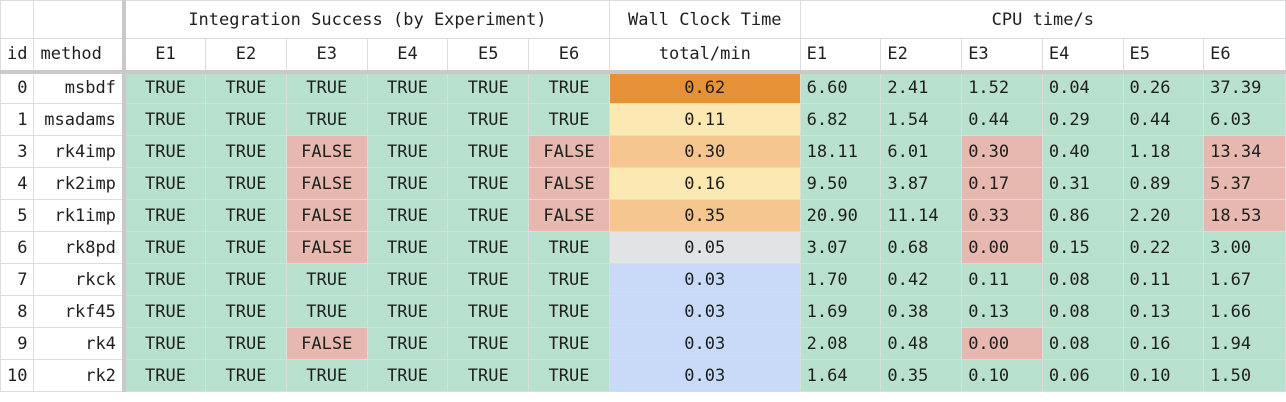 The image size is (1286, 402). What do you see at coordinates (1244, 279) in the screenshot?
I see `cell-cpu-e6: 1.67` at bounding box center [1244, 279].